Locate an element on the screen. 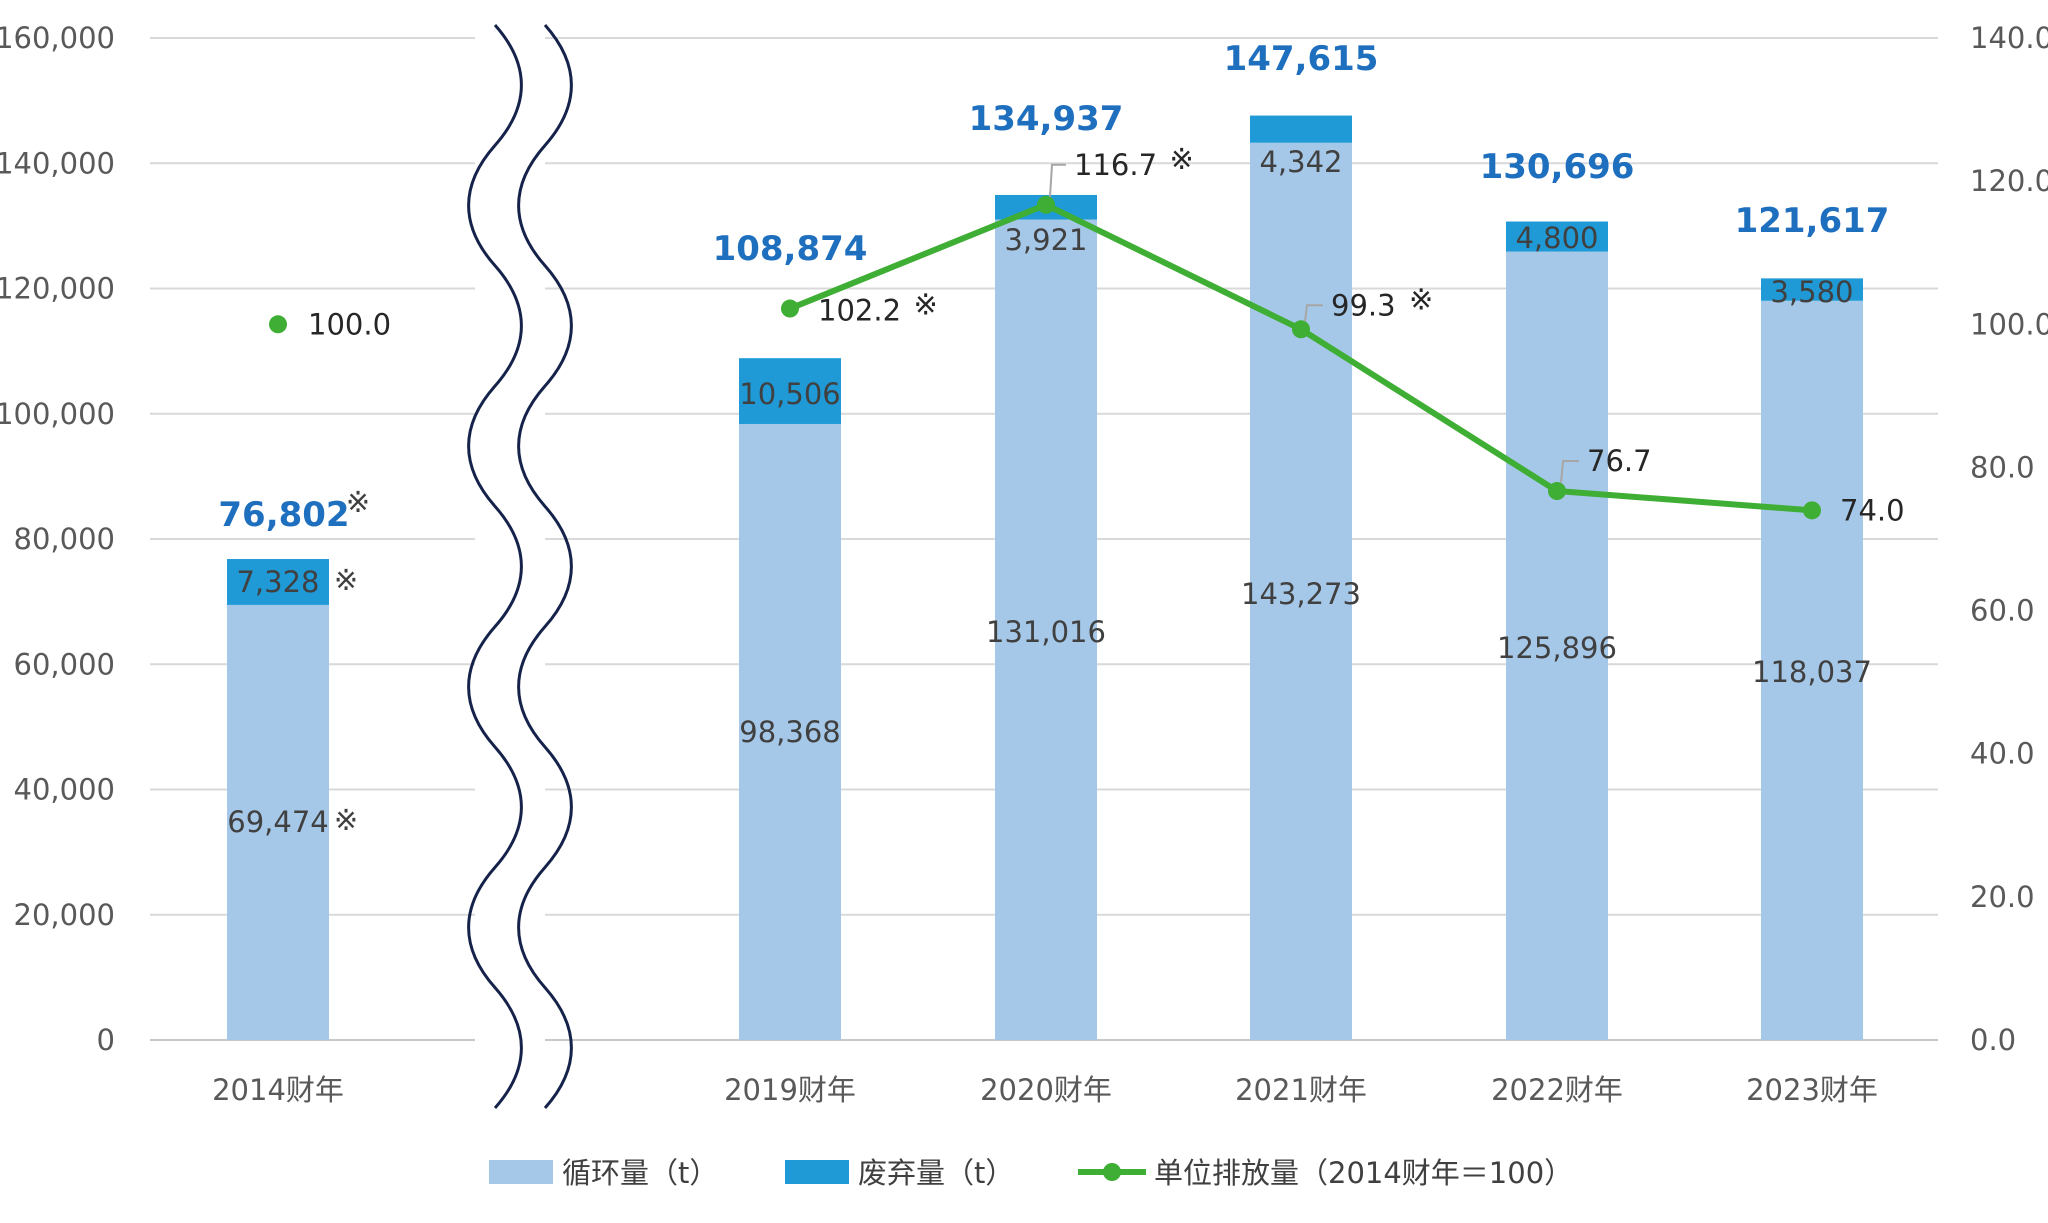 This screenshot has height=1223, width=2048. y-left-tick-label: 140,000 is located at coordinates (57, 163).